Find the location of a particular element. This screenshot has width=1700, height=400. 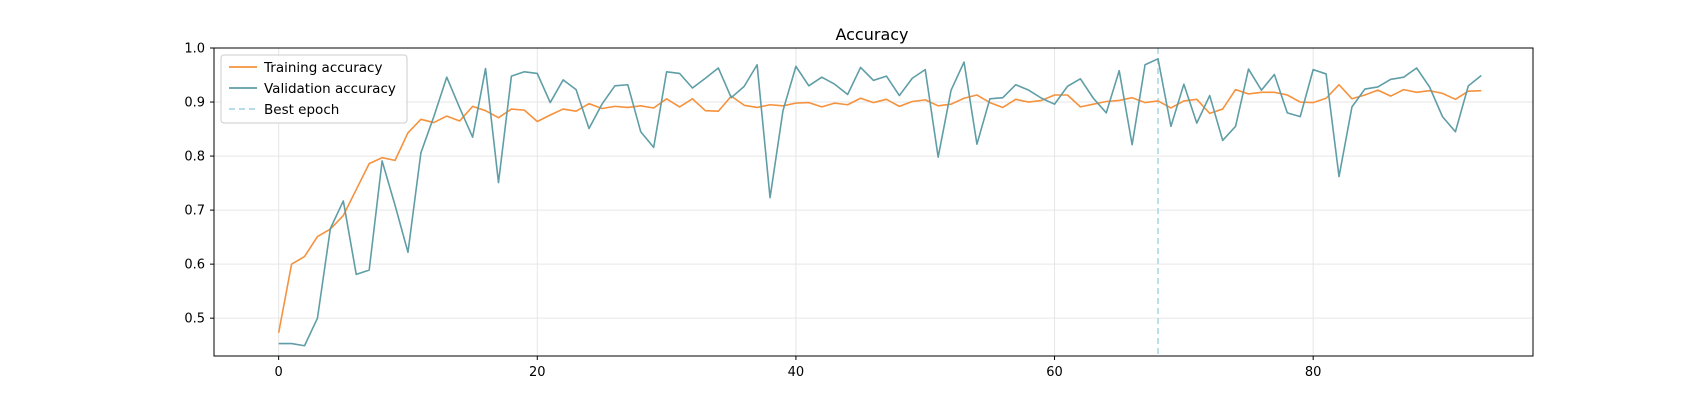

x-tick-label: 0 is located at coordinates (279, 372).